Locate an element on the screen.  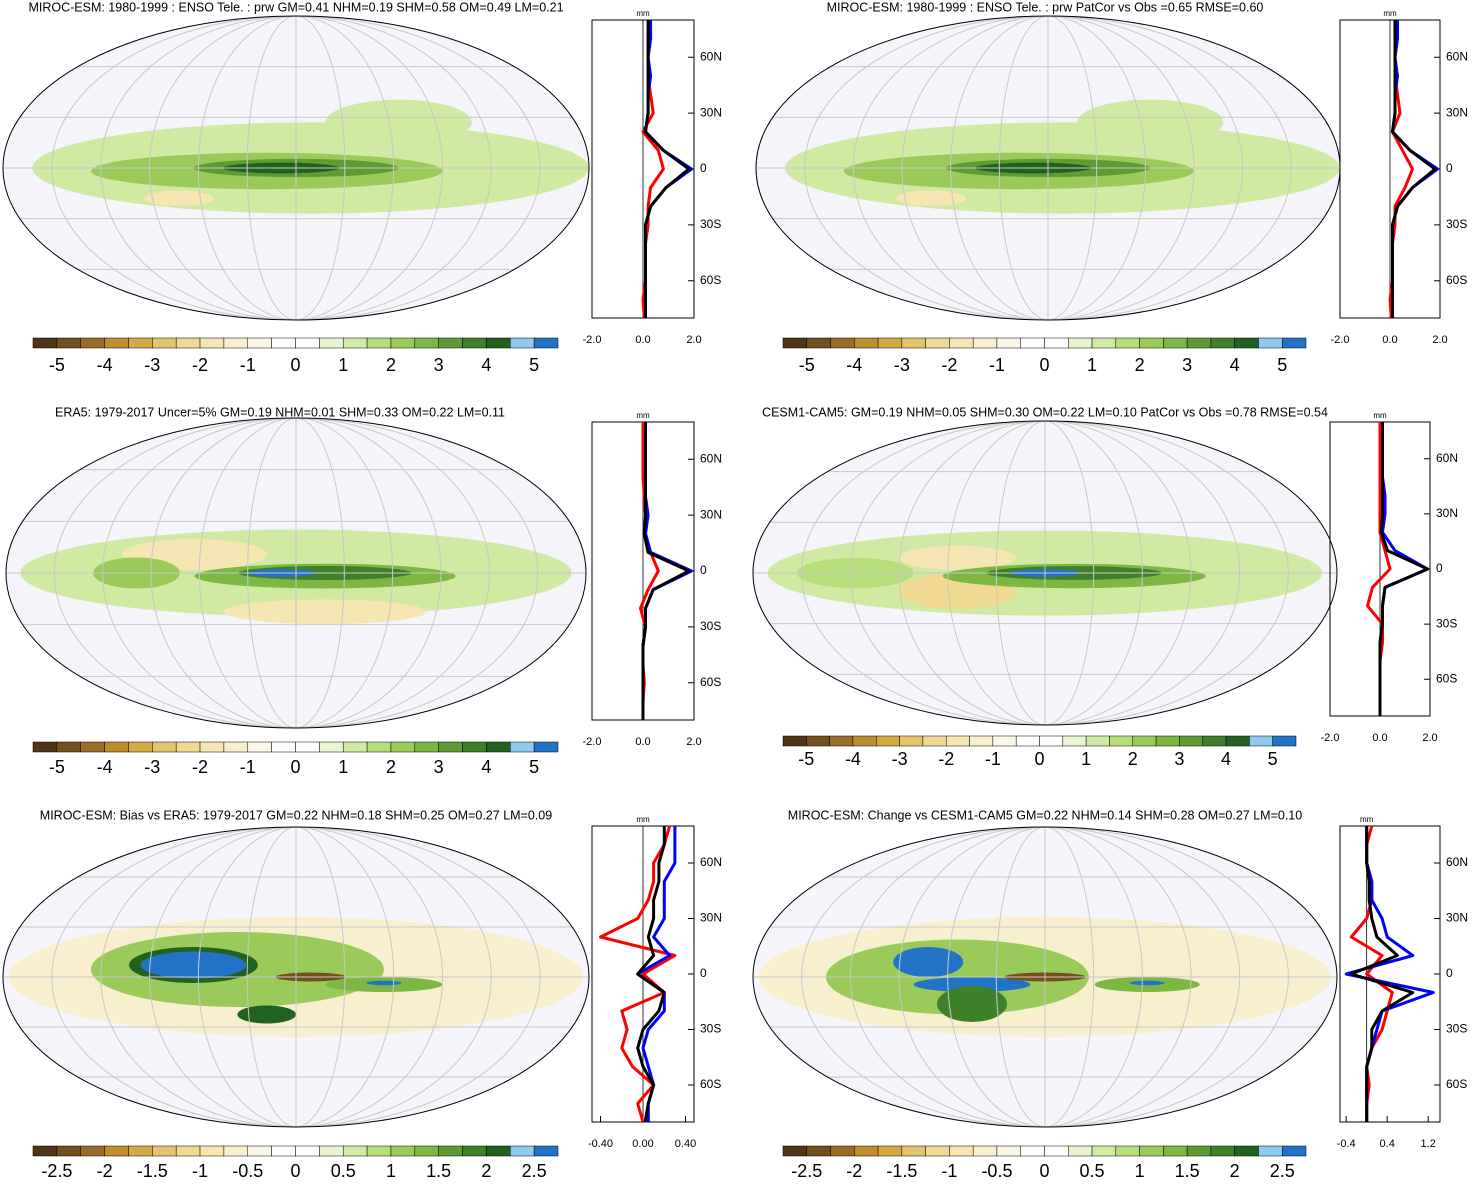
x-tick-label: 1.2 is located at coordinates (1428, 1144).